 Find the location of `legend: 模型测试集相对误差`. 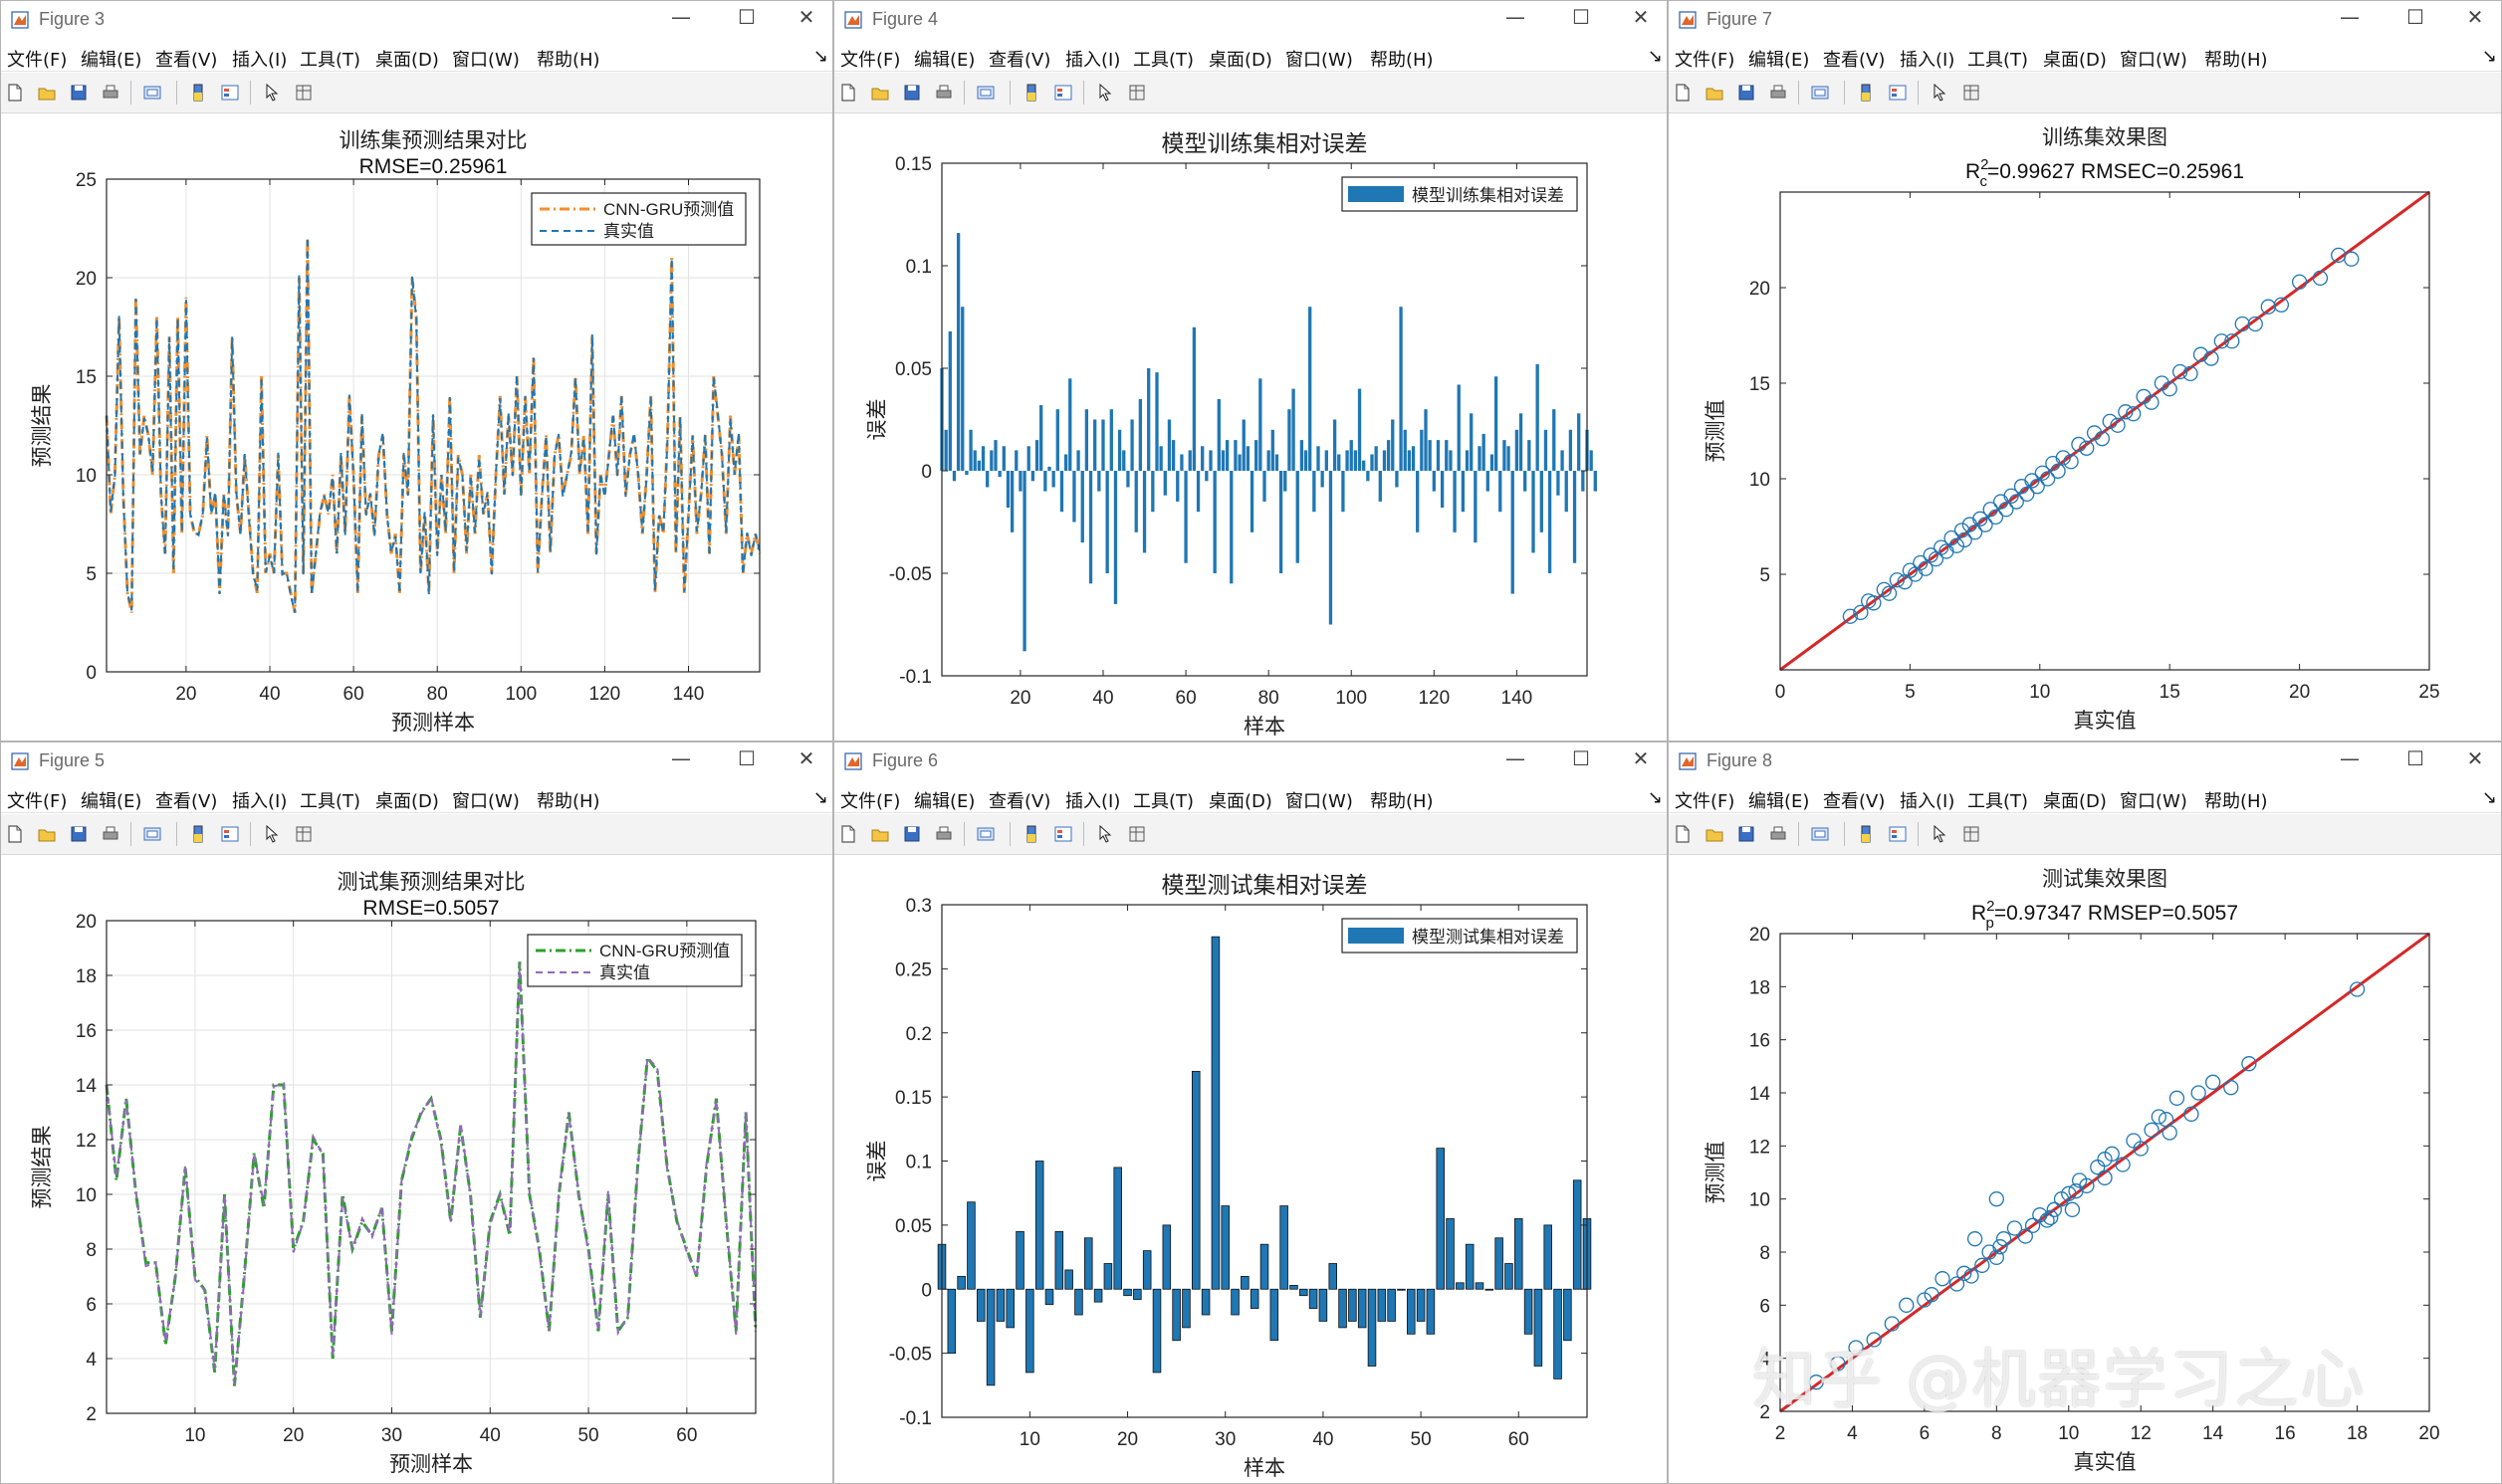

legend: 模型测试集相对误差 is located at coordinates (1459, 936).